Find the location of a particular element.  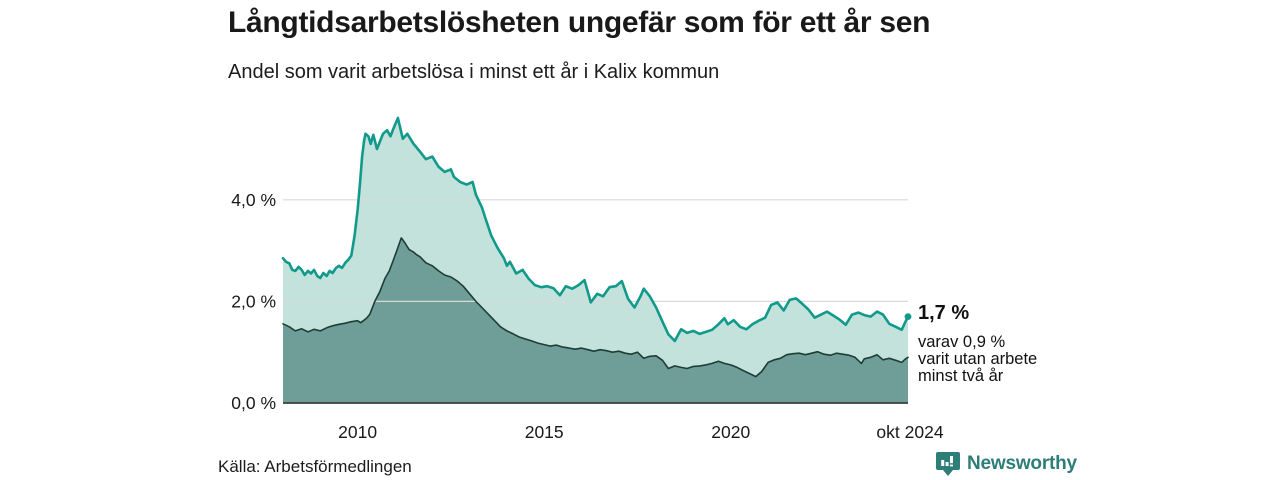

line-end-dot is located at coordinates (908, 317).